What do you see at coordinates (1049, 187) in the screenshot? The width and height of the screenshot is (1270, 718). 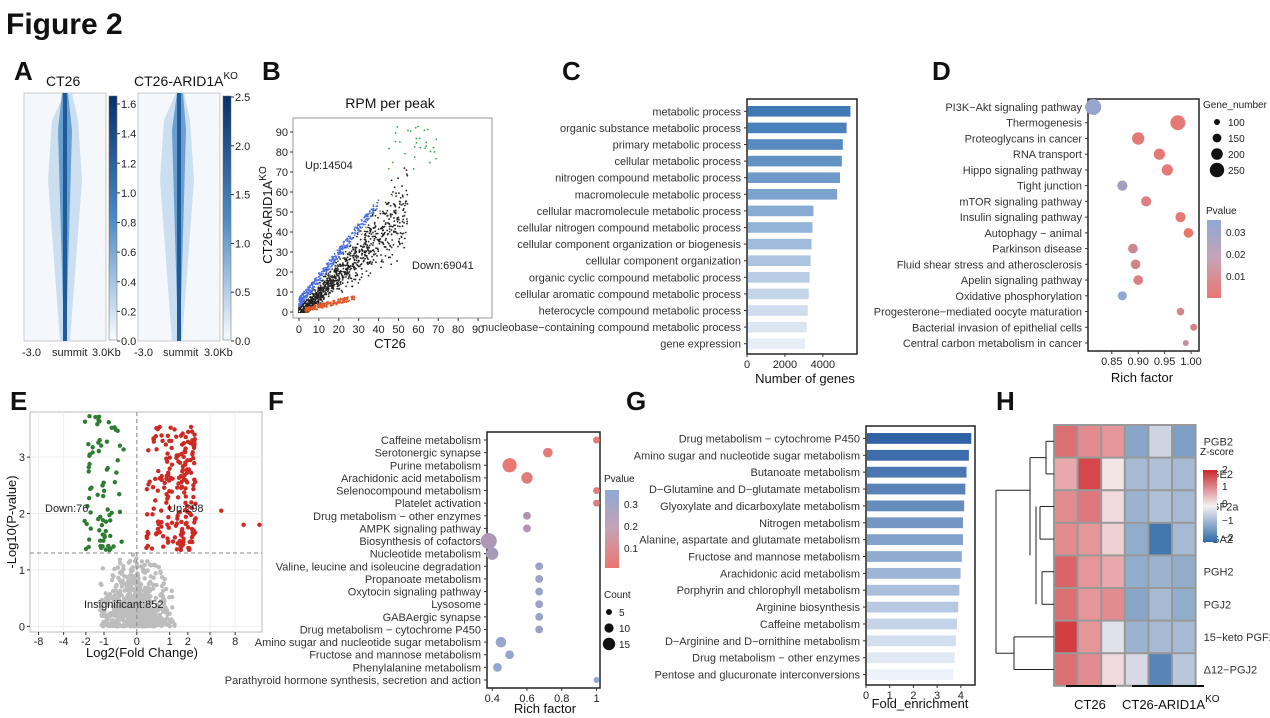 I see `chart-d-category-label: Tight junction` at bounding box center [1049, 187].